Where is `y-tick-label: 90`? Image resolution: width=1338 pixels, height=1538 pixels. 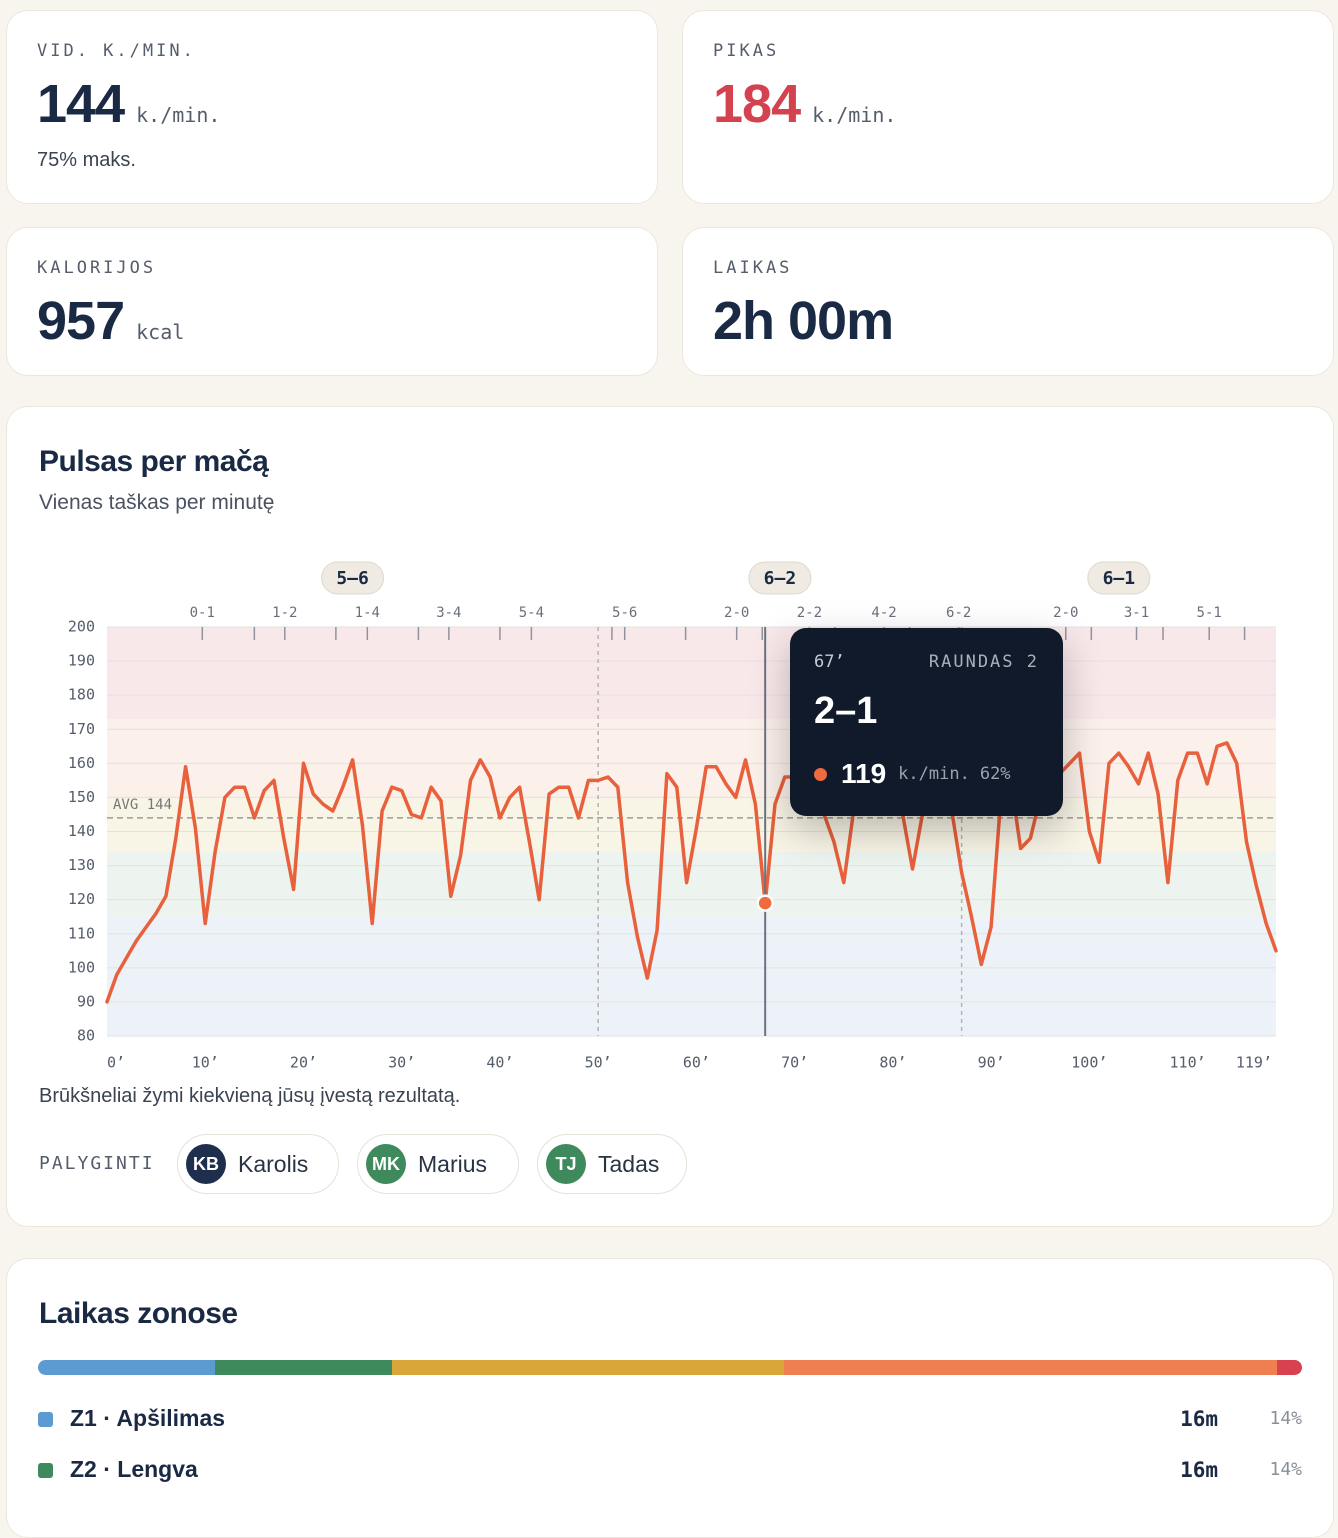
y-tick-label: 90 is located at coordinates (86, 1001).